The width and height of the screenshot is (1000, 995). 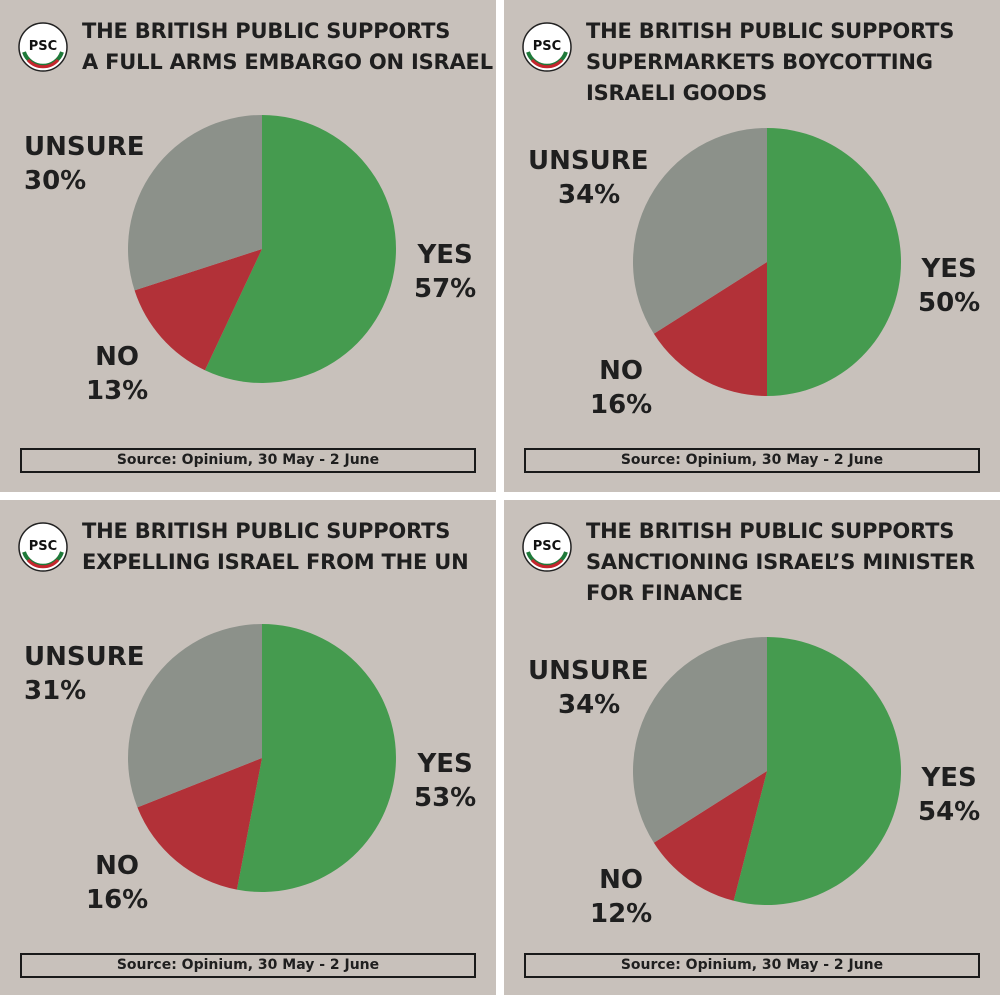 What do you see at coordinates (84, 674) in the screenshot?
I see `slice-label-unsure: UNSURE 31%` at bounding box center [84, 674].